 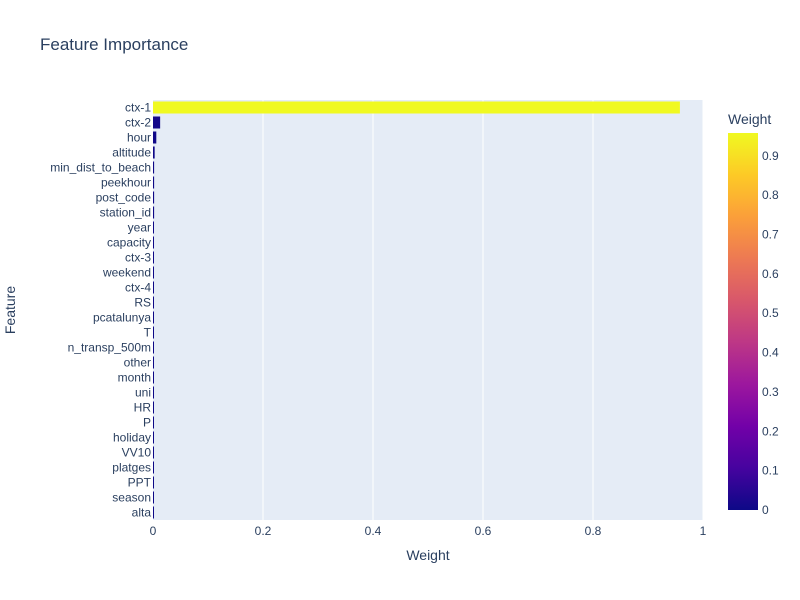 I want to click on bar-platges, so click(x=153, y=467).